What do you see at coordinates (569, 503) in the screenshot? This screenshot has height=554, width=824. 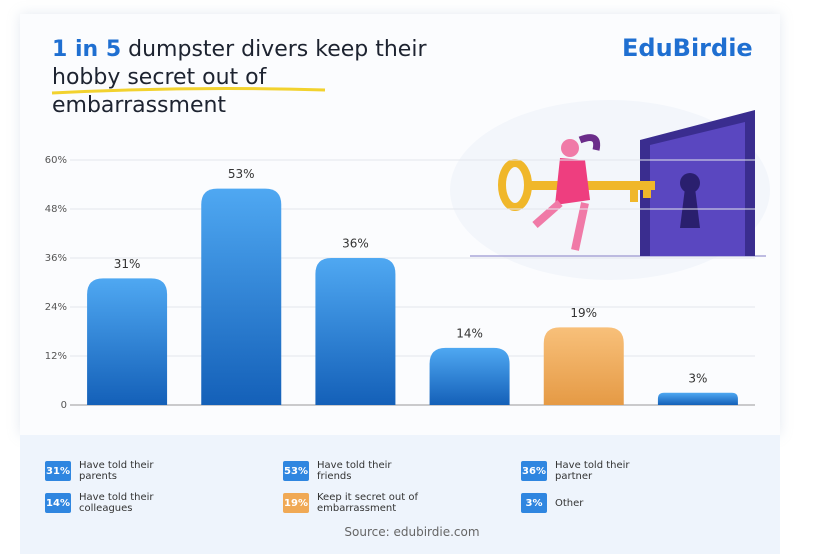 I see `legend-label: Other` at bounding box center [569, 503].